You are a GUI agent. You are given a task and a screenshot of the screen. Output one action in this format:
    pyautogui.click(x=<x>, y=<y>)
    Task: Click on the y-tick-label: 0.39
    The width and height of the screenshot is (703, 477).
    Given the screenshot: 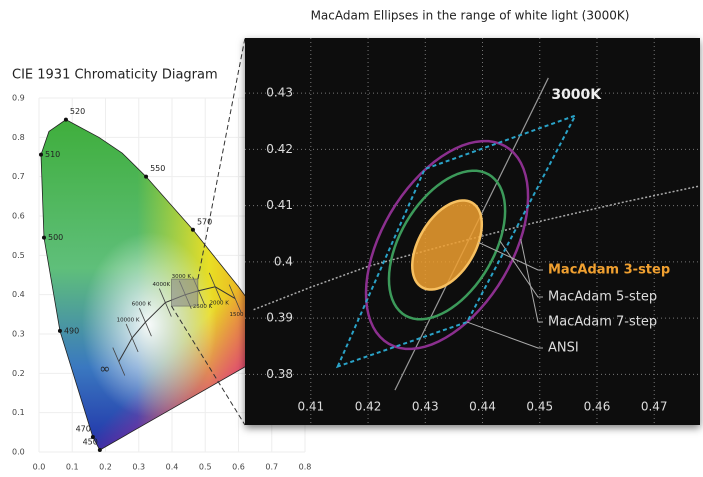 What is the action you would take?
    pyautogui.click(x=279, y=318)
    